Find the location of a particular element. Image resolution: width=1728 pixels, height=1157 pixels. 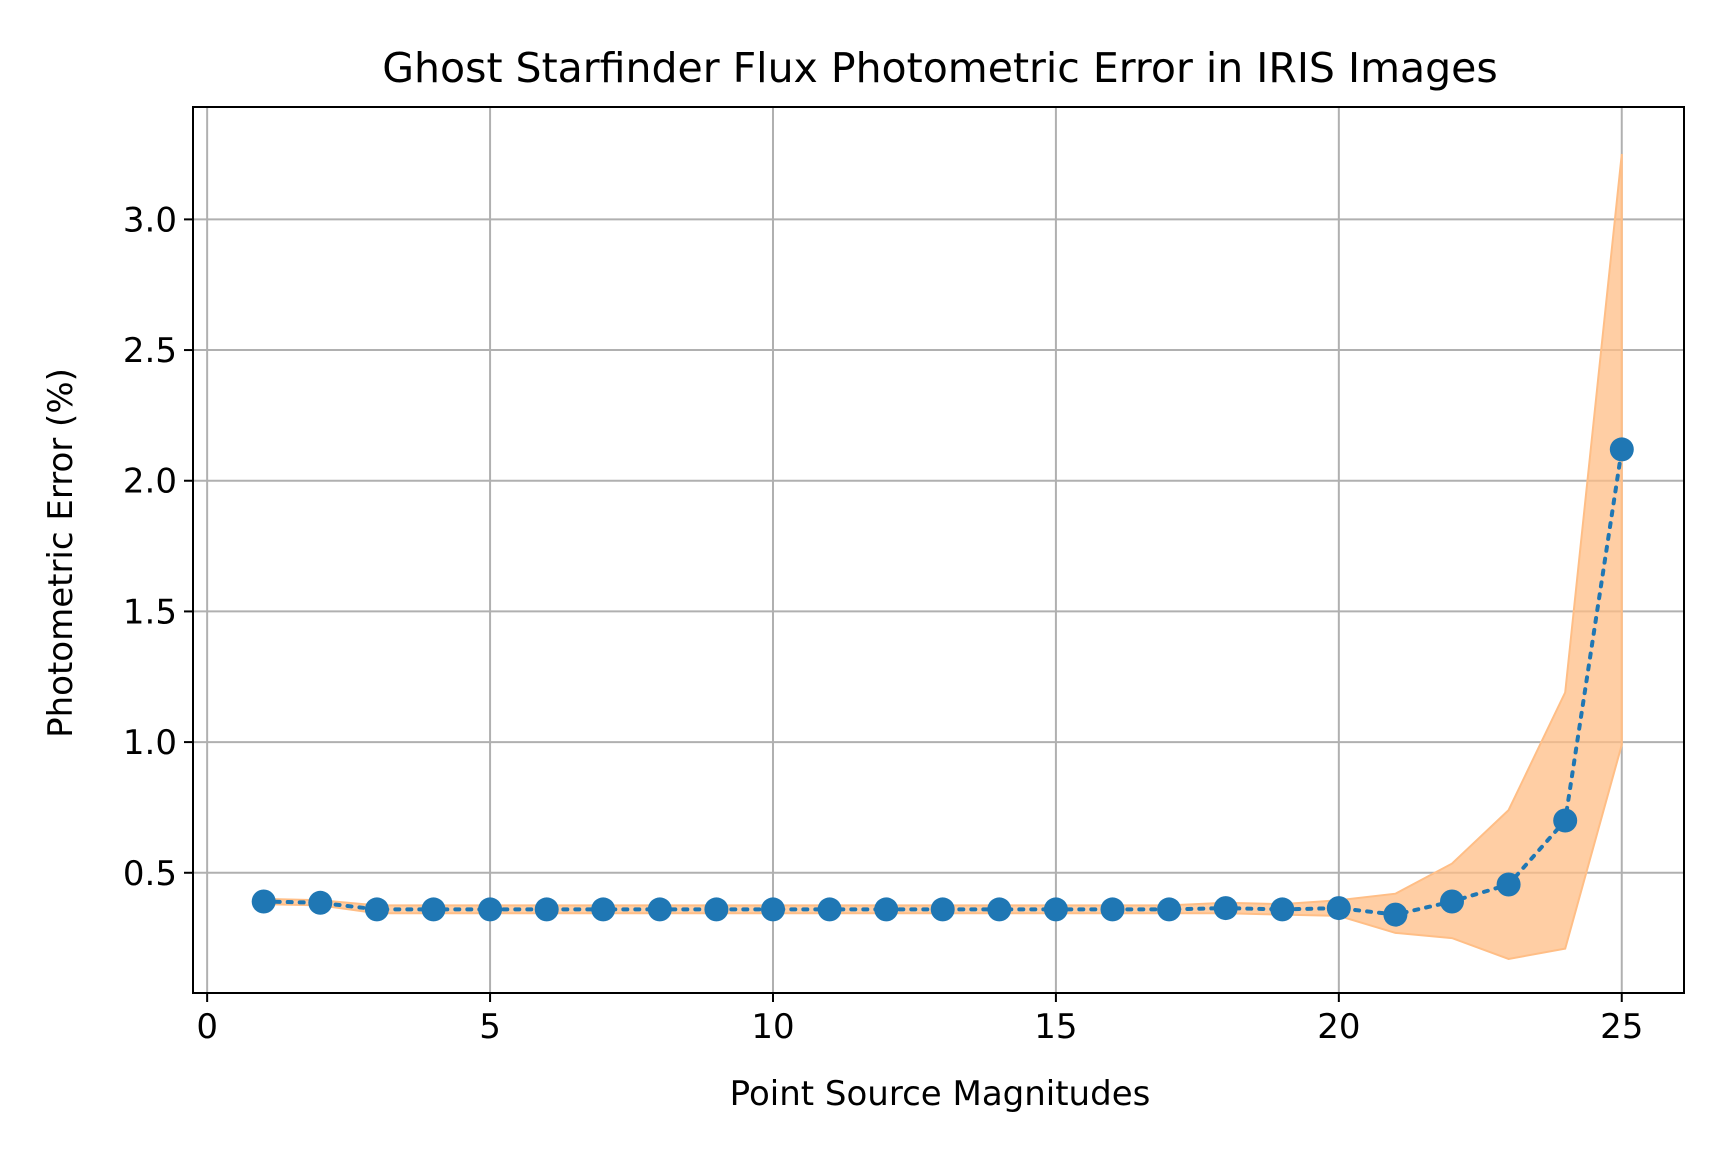

y-tick-label: 2.5 is located at coordinates (150, 351).